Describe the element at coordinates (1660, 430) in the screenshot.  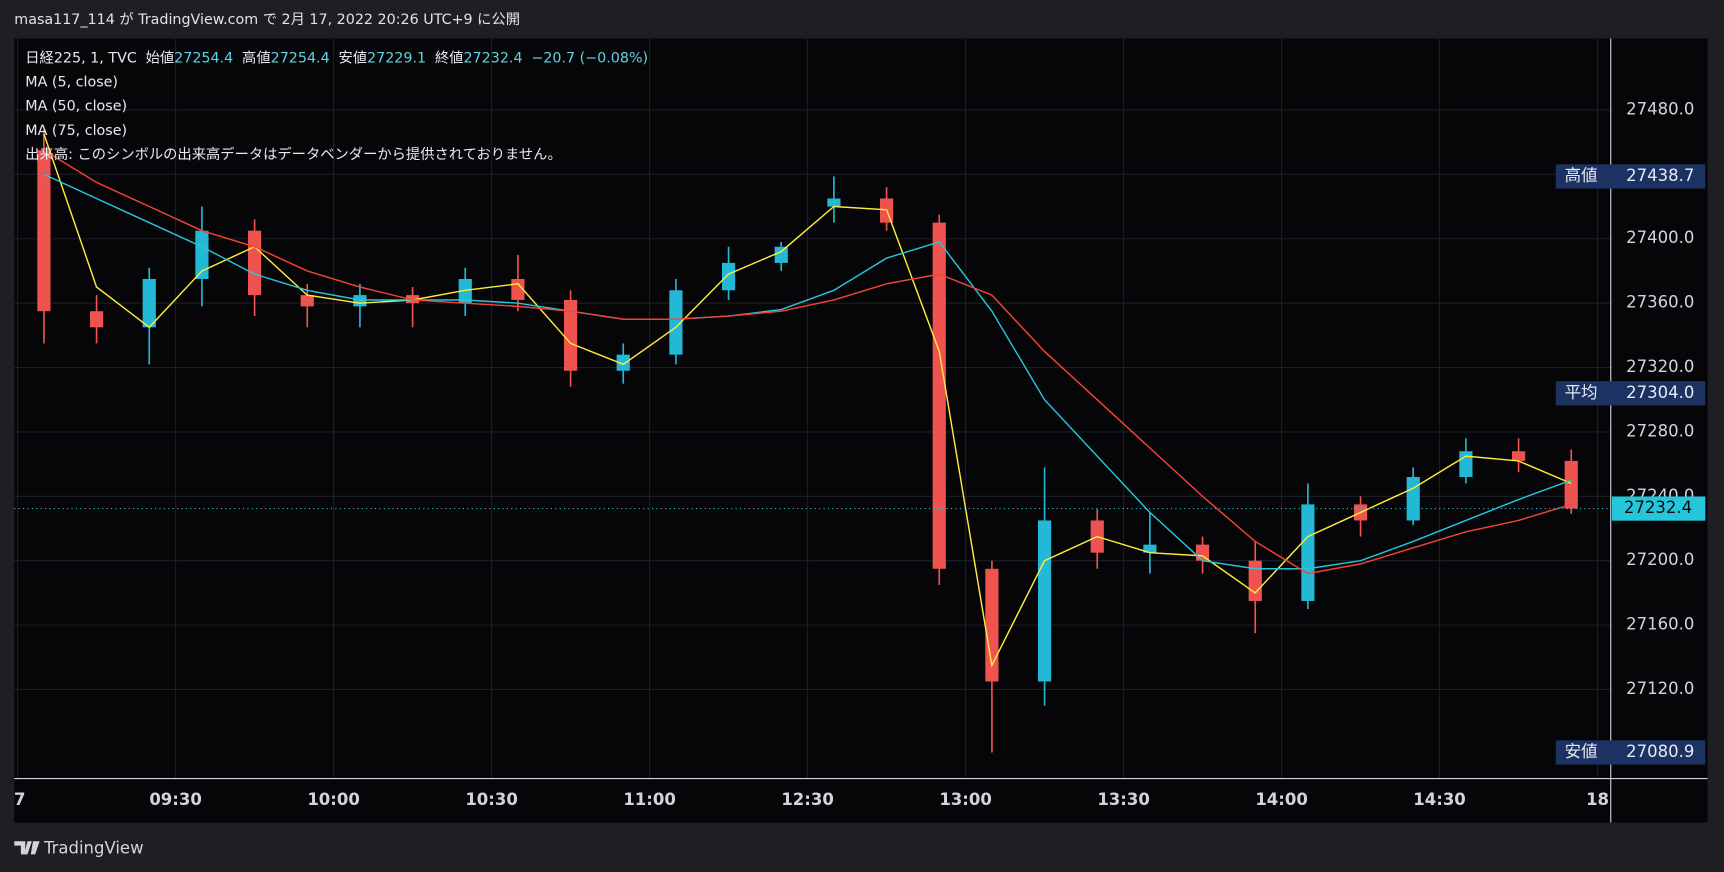
I see `y-tick-label: 27280.0` at that location.